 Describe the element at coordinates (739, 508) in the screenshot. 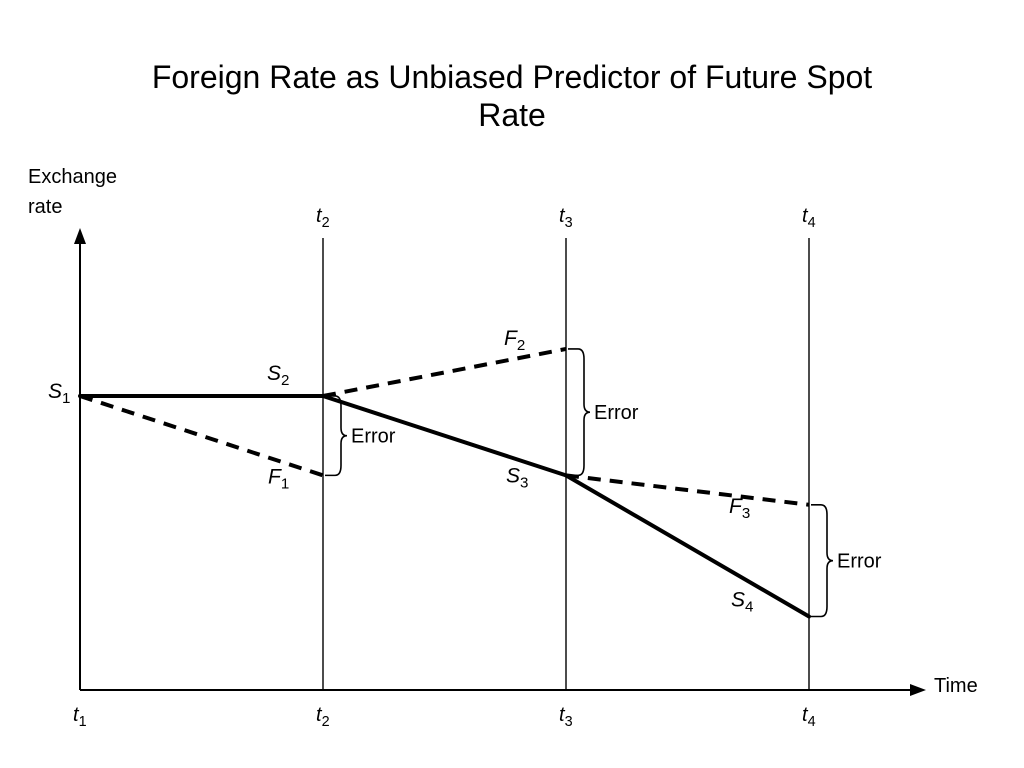

I see `forward-label-f3: F3` at that location.